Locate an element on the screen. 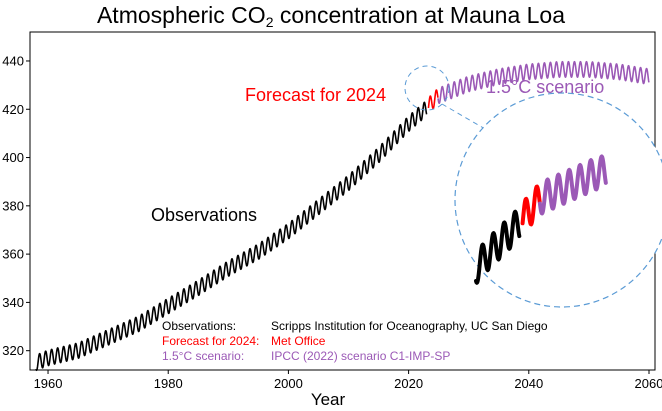  series-forecast-2024 is located at coordinates (433, 99).